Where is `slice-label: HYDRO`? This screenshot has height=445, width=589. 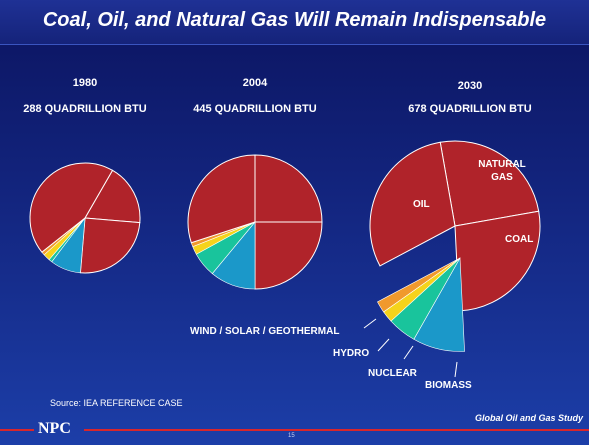
slice-label: HYDRO is located at coordinates (351, 353).